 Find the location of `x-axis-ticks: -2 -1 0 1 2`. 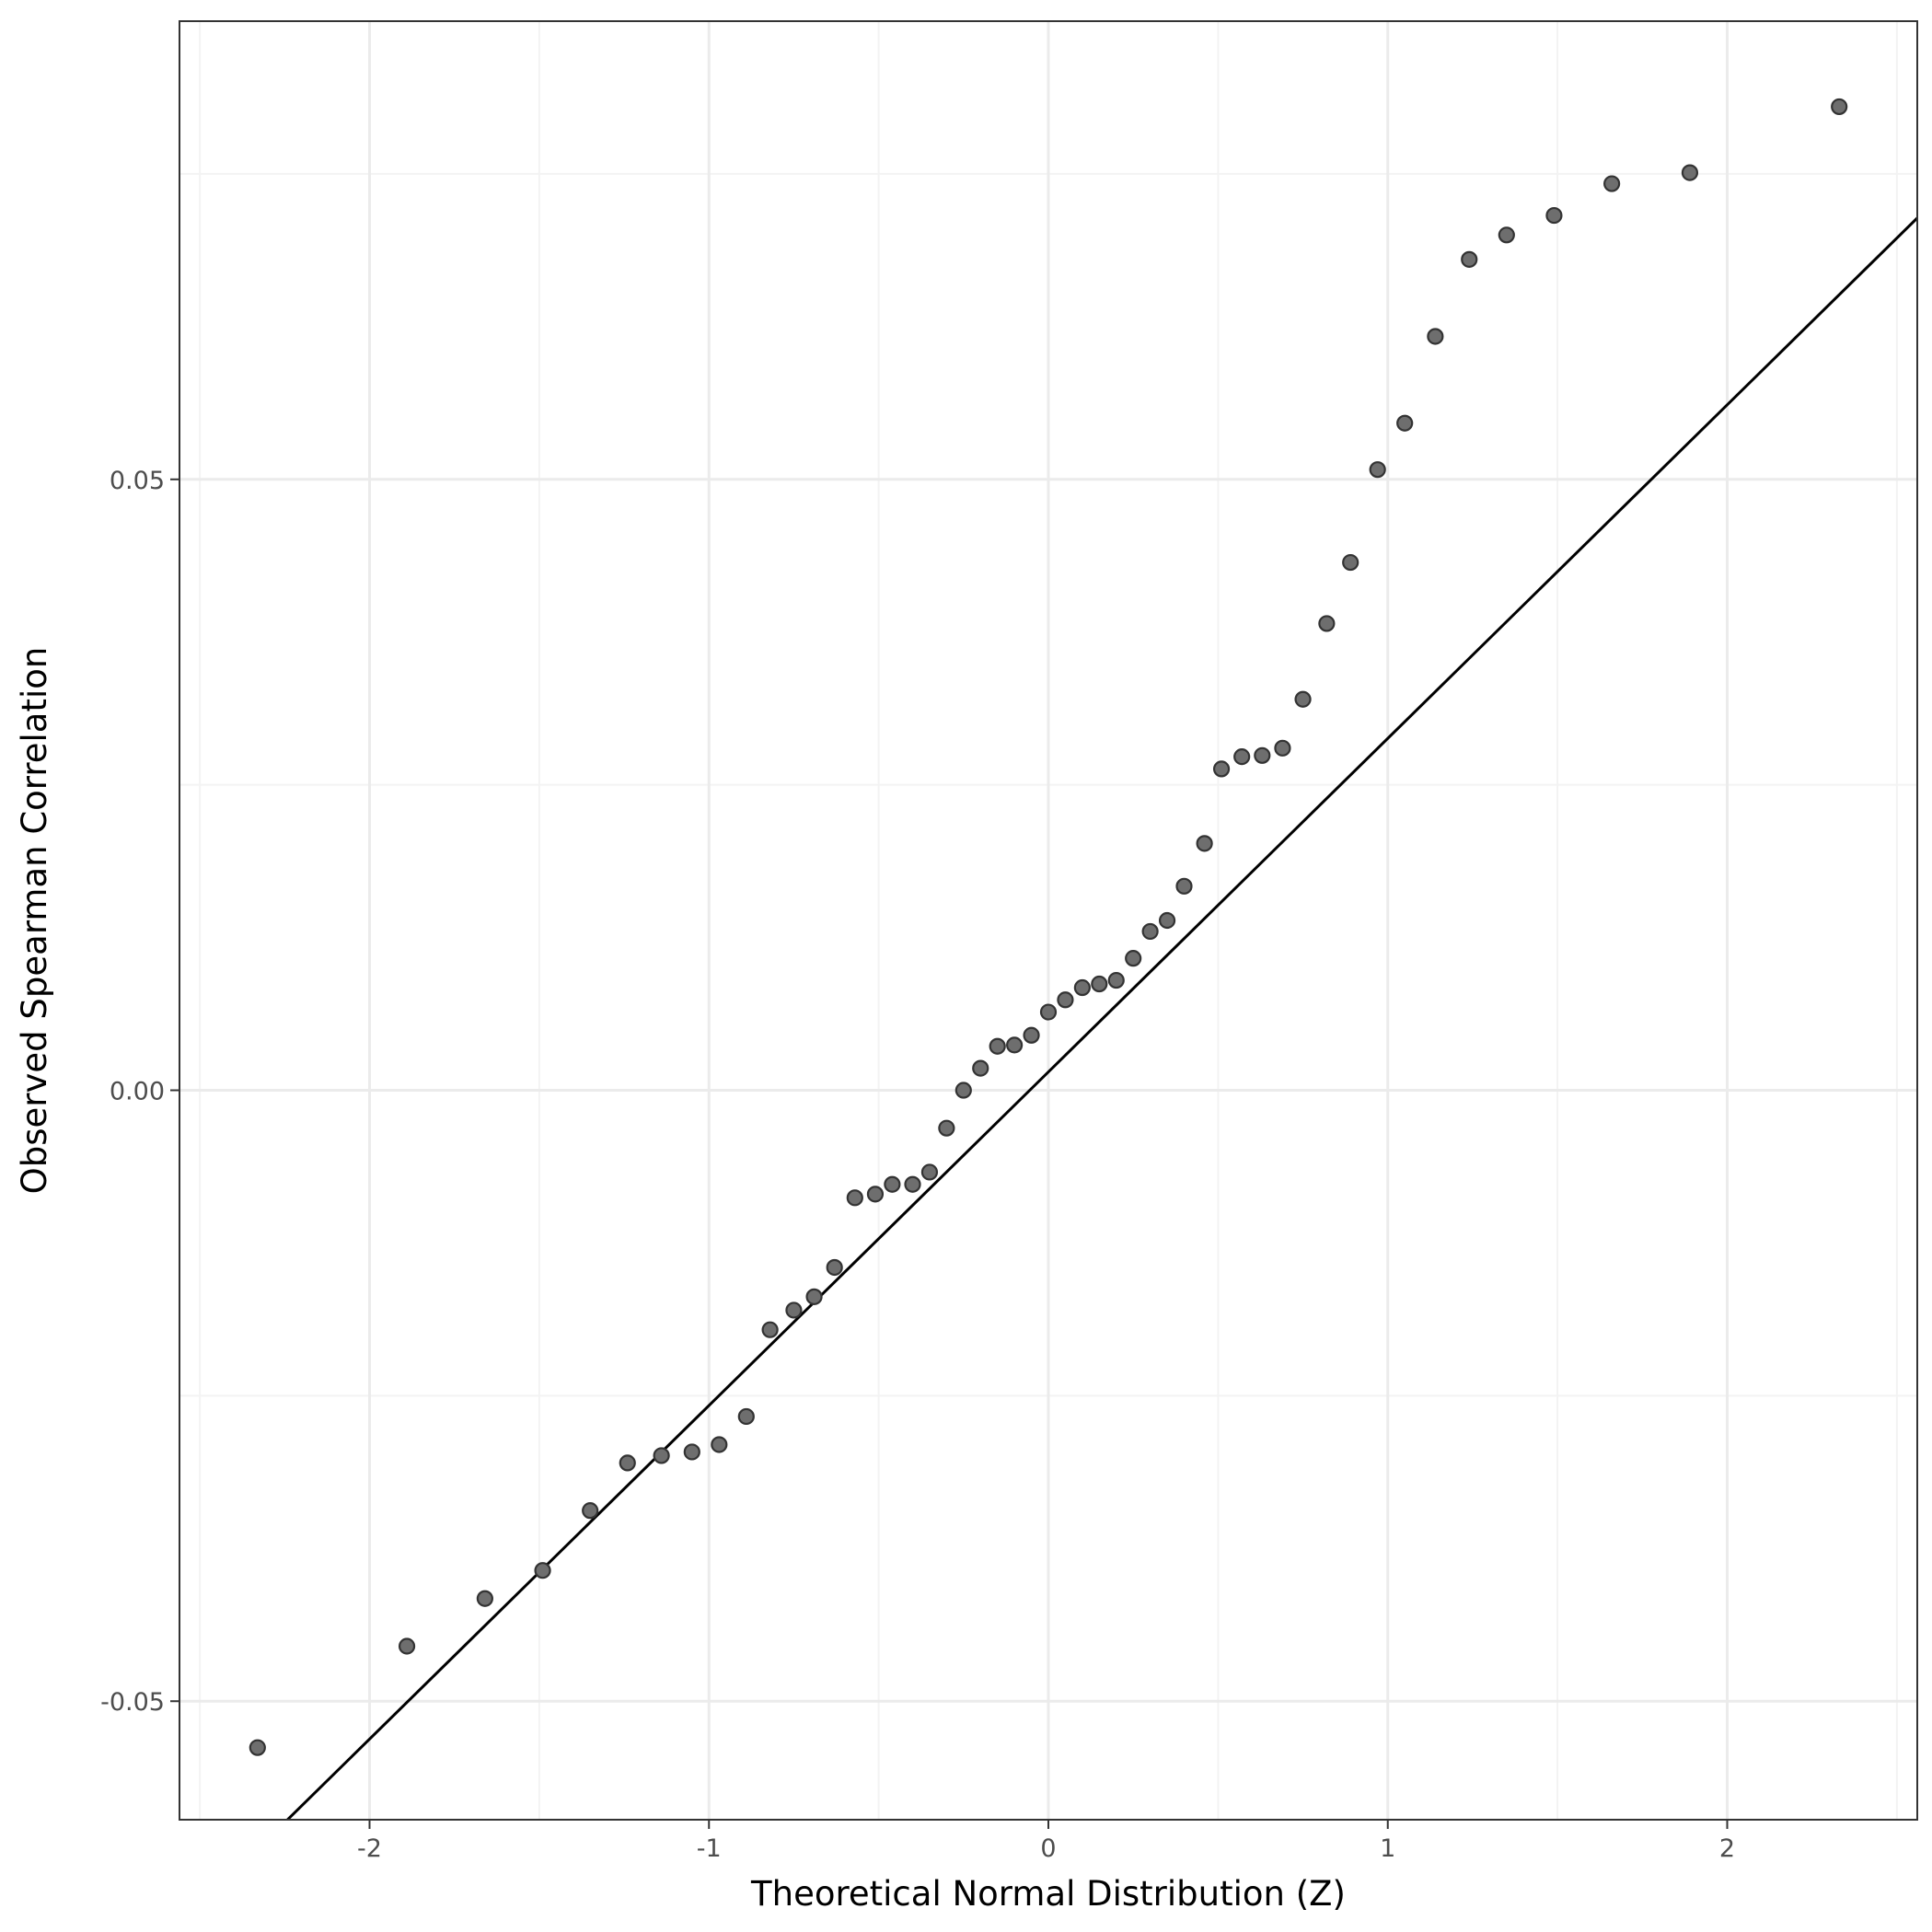

x-axis-ticks: -2 -1 0 1 2 is located at coordinates (1046, 1842).